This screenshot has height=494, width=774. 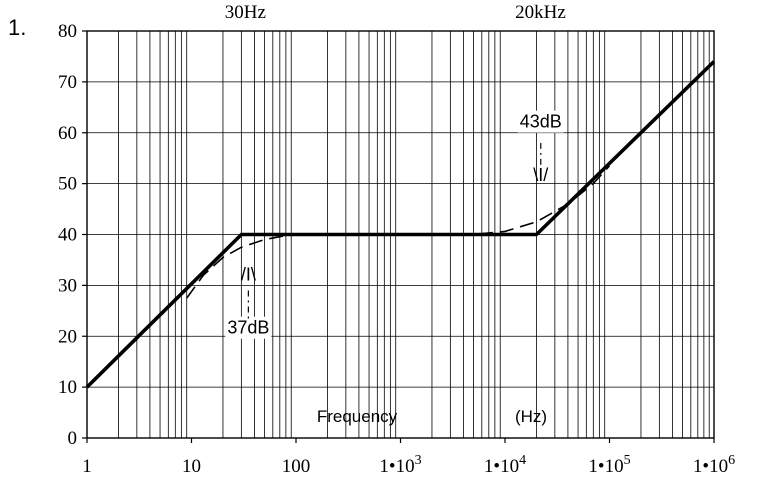 What do you see at coordinates (522, 460) in the screenshot?
I see `x-tick-exponent: 4` at bounding box center [522, 460].